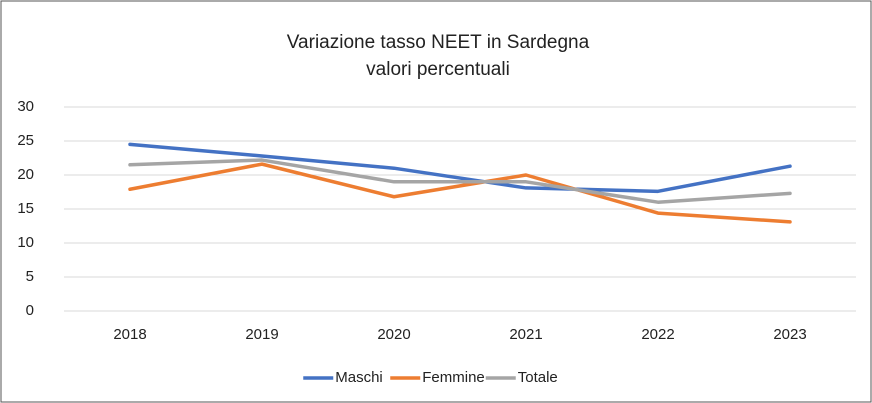  I want to click on legend-label: Femmine, so click(453, 377).